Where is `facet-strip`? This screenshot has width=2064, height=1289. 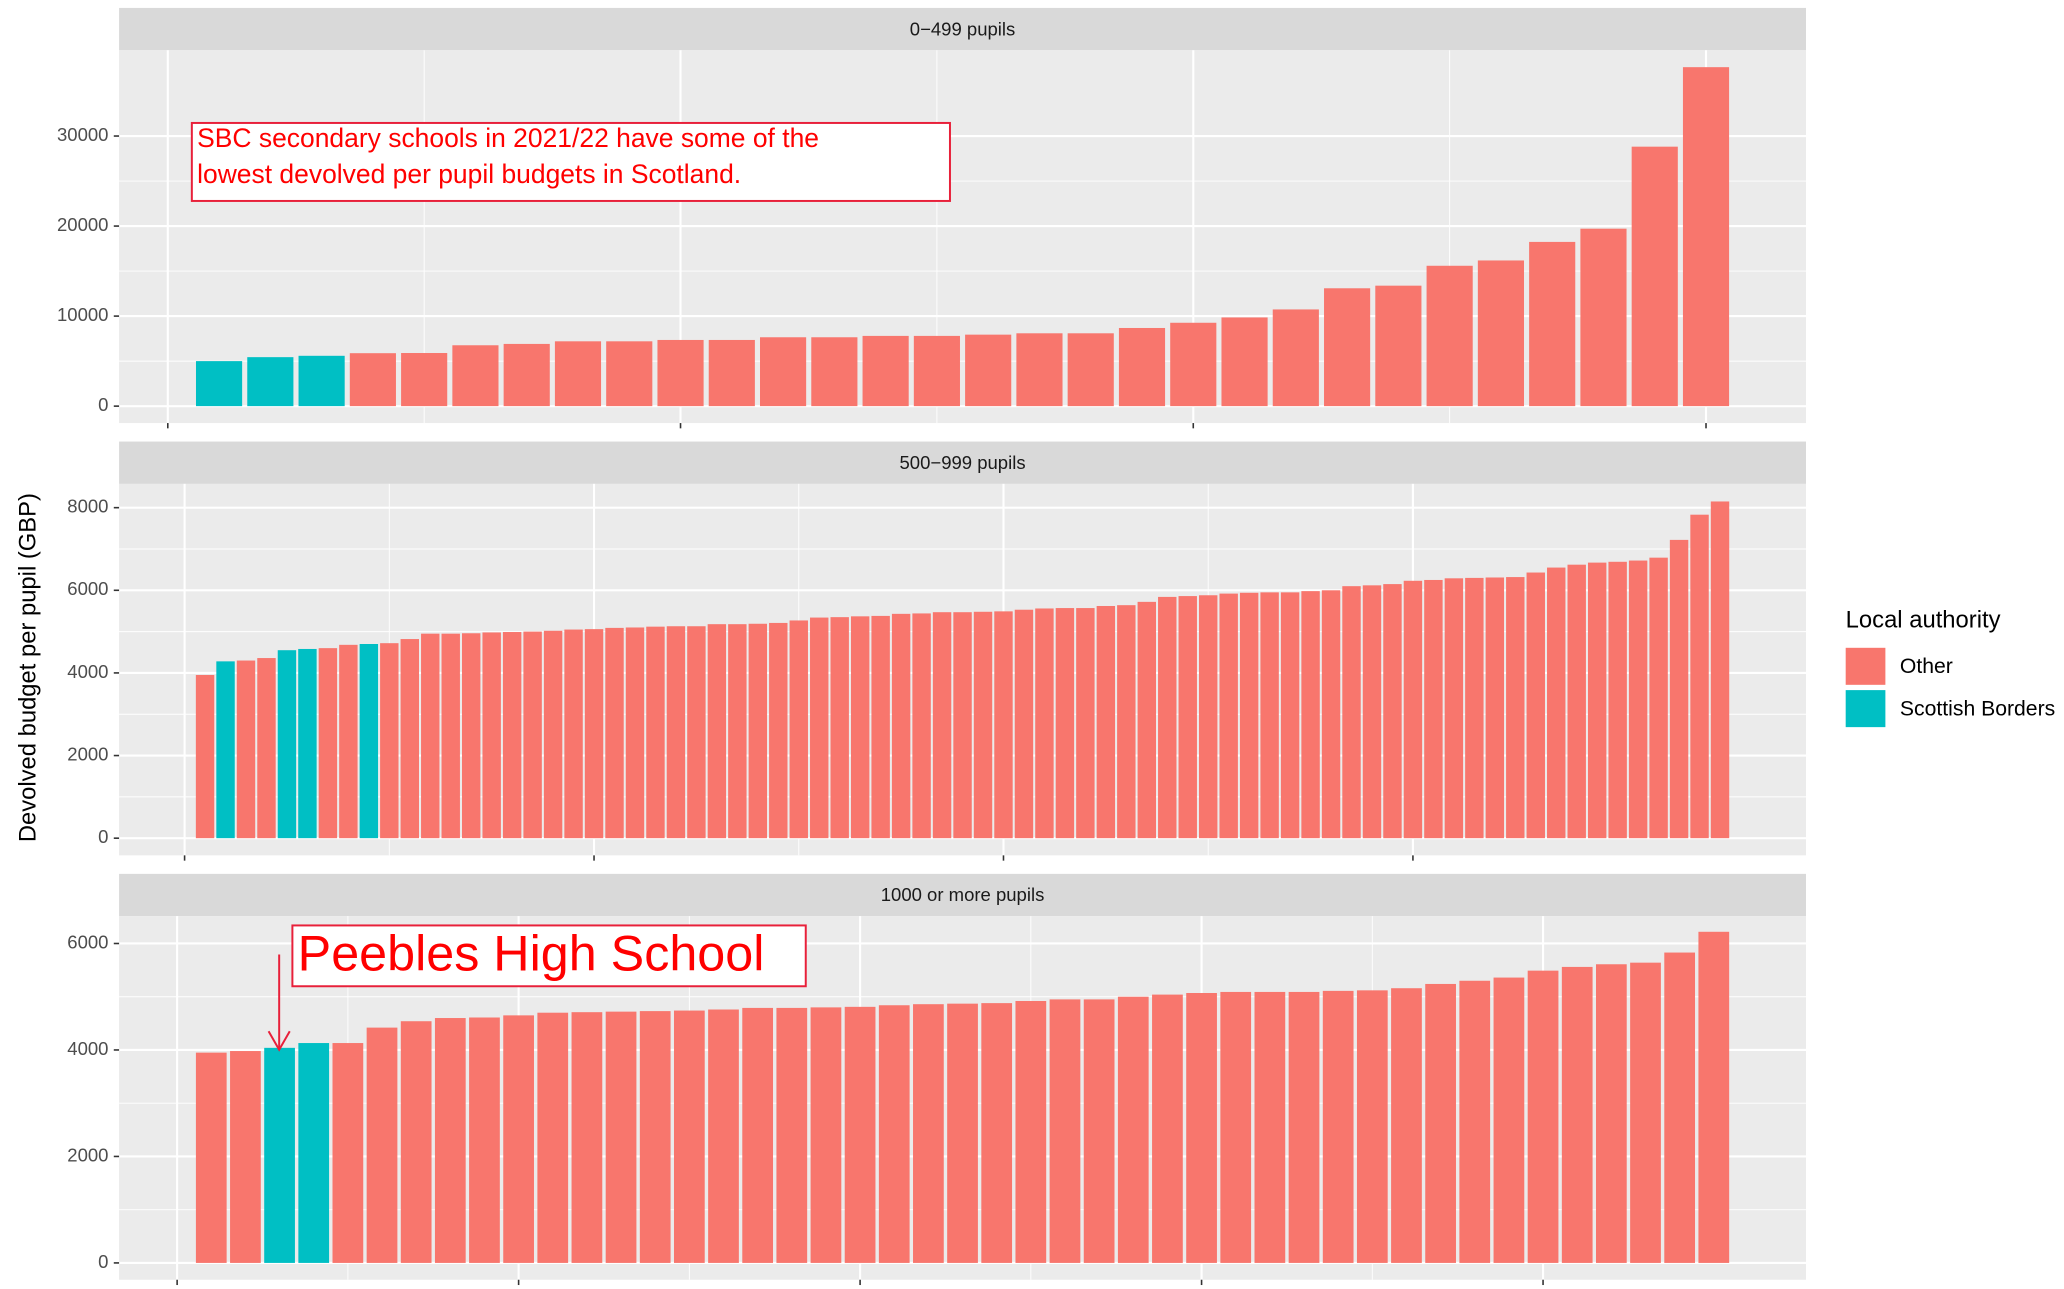
facet-strip is located at coordinates (963, 895).